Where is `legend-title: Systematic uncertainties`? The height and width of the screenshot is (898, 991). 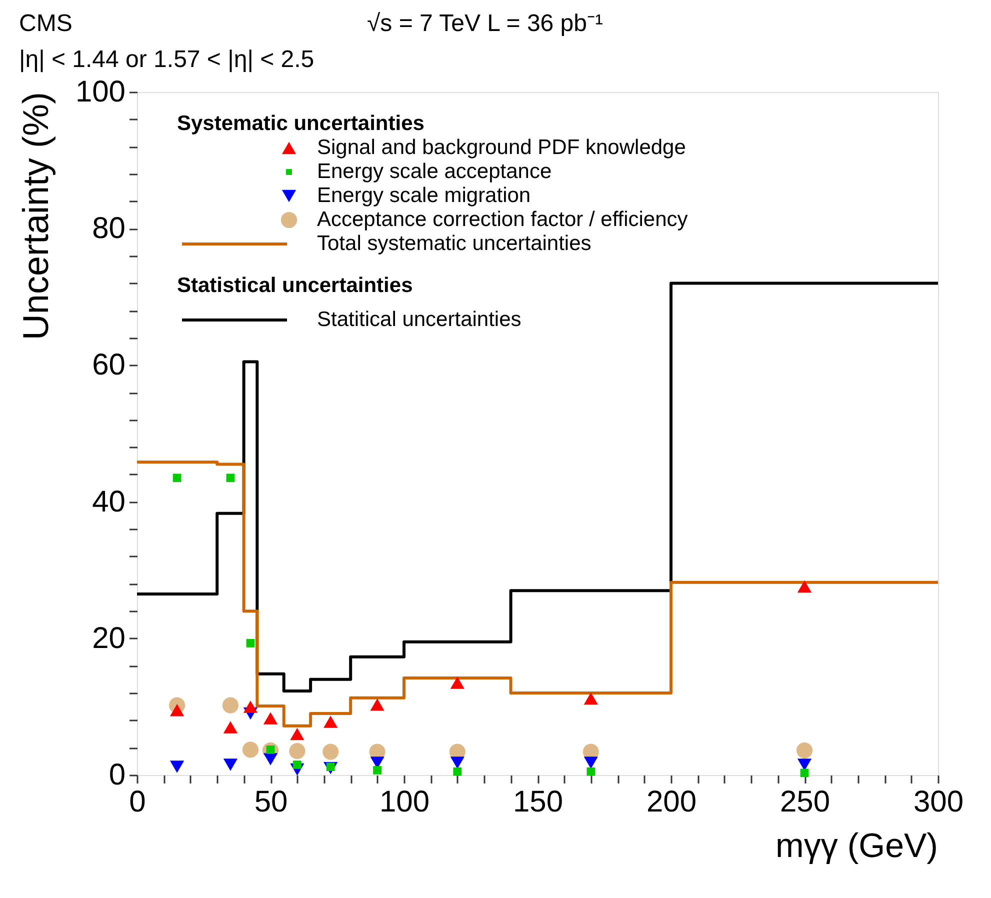
legend-title: Systematic uncertainties is located at coordinates (300, 123).